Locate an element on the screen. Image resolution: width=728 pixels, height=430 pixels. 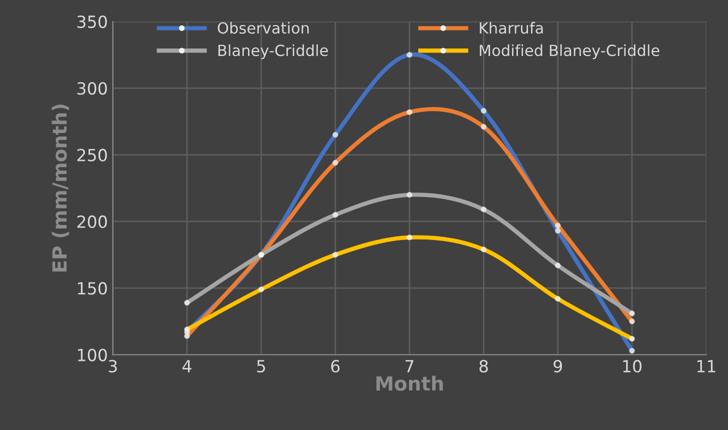
x-tick-label: 5 is located at coordinates (261, 366).